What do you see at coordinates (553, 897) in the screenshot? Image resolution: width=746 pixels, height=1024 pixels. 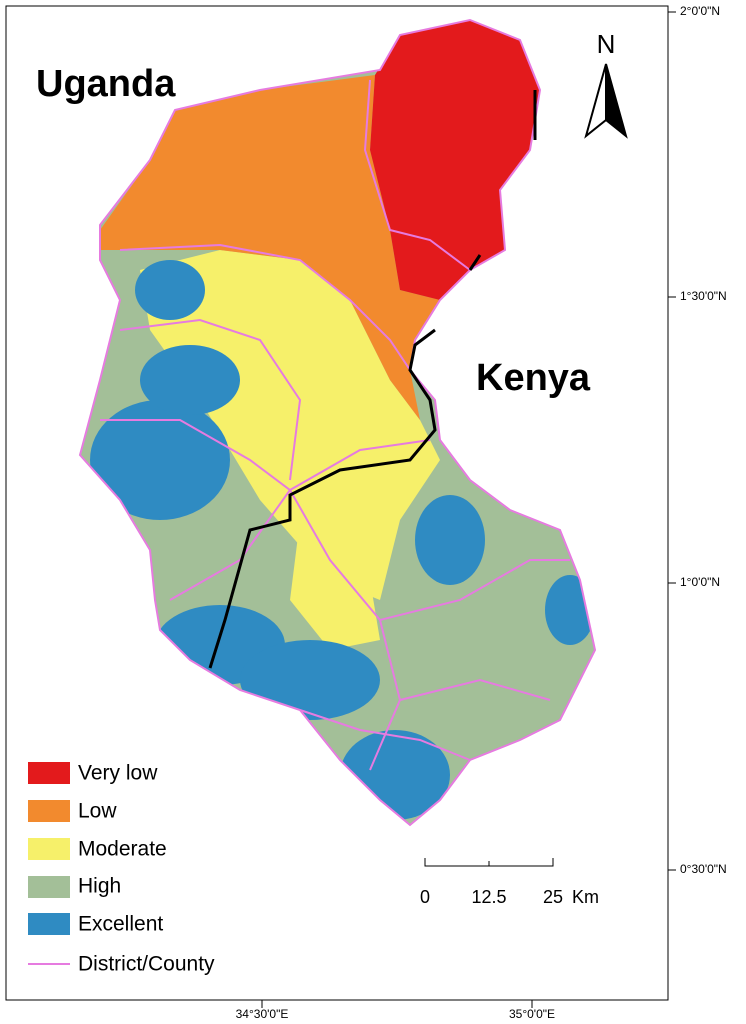 I see `scale-label: 25` at bounding box center [553, 897].